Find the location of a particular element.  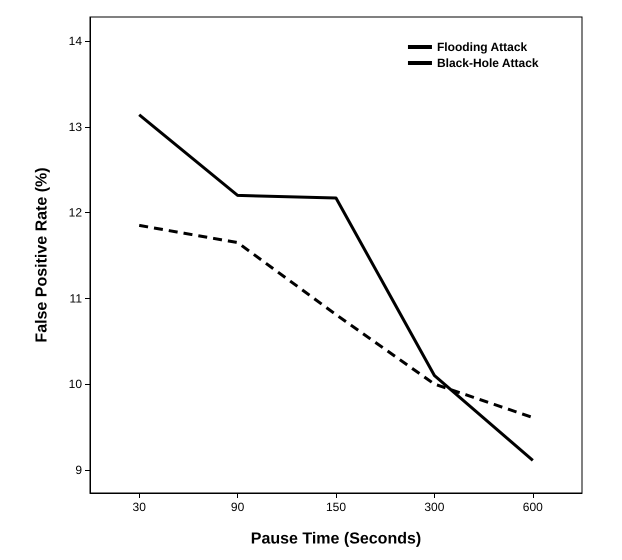

y-tick-label: 12 is located at coordinates (75, 213).